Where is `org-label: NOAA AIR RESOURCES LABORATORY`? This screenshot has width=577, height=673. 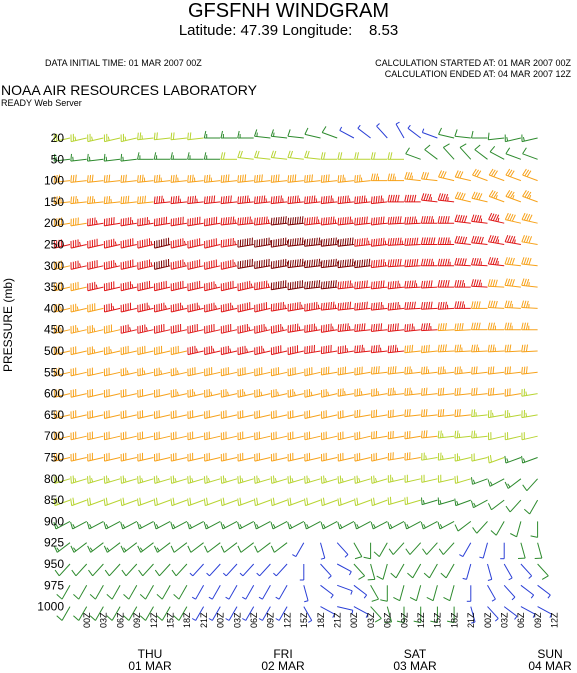 org-label: NOAA AIR RESOURCES LABORATORY is located at coordinates (129, 90).